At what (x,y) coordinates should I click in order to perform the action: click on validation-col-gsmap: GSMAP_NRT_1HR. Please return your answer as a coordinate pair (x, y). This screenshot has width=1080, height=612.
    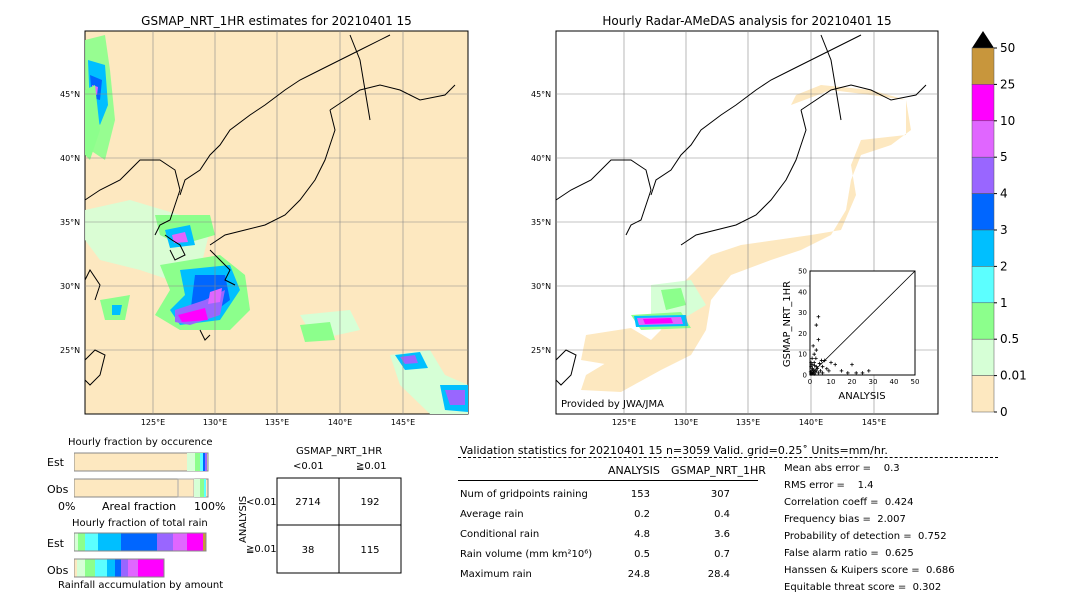
    Looking at the image, I should click on (718, 470).